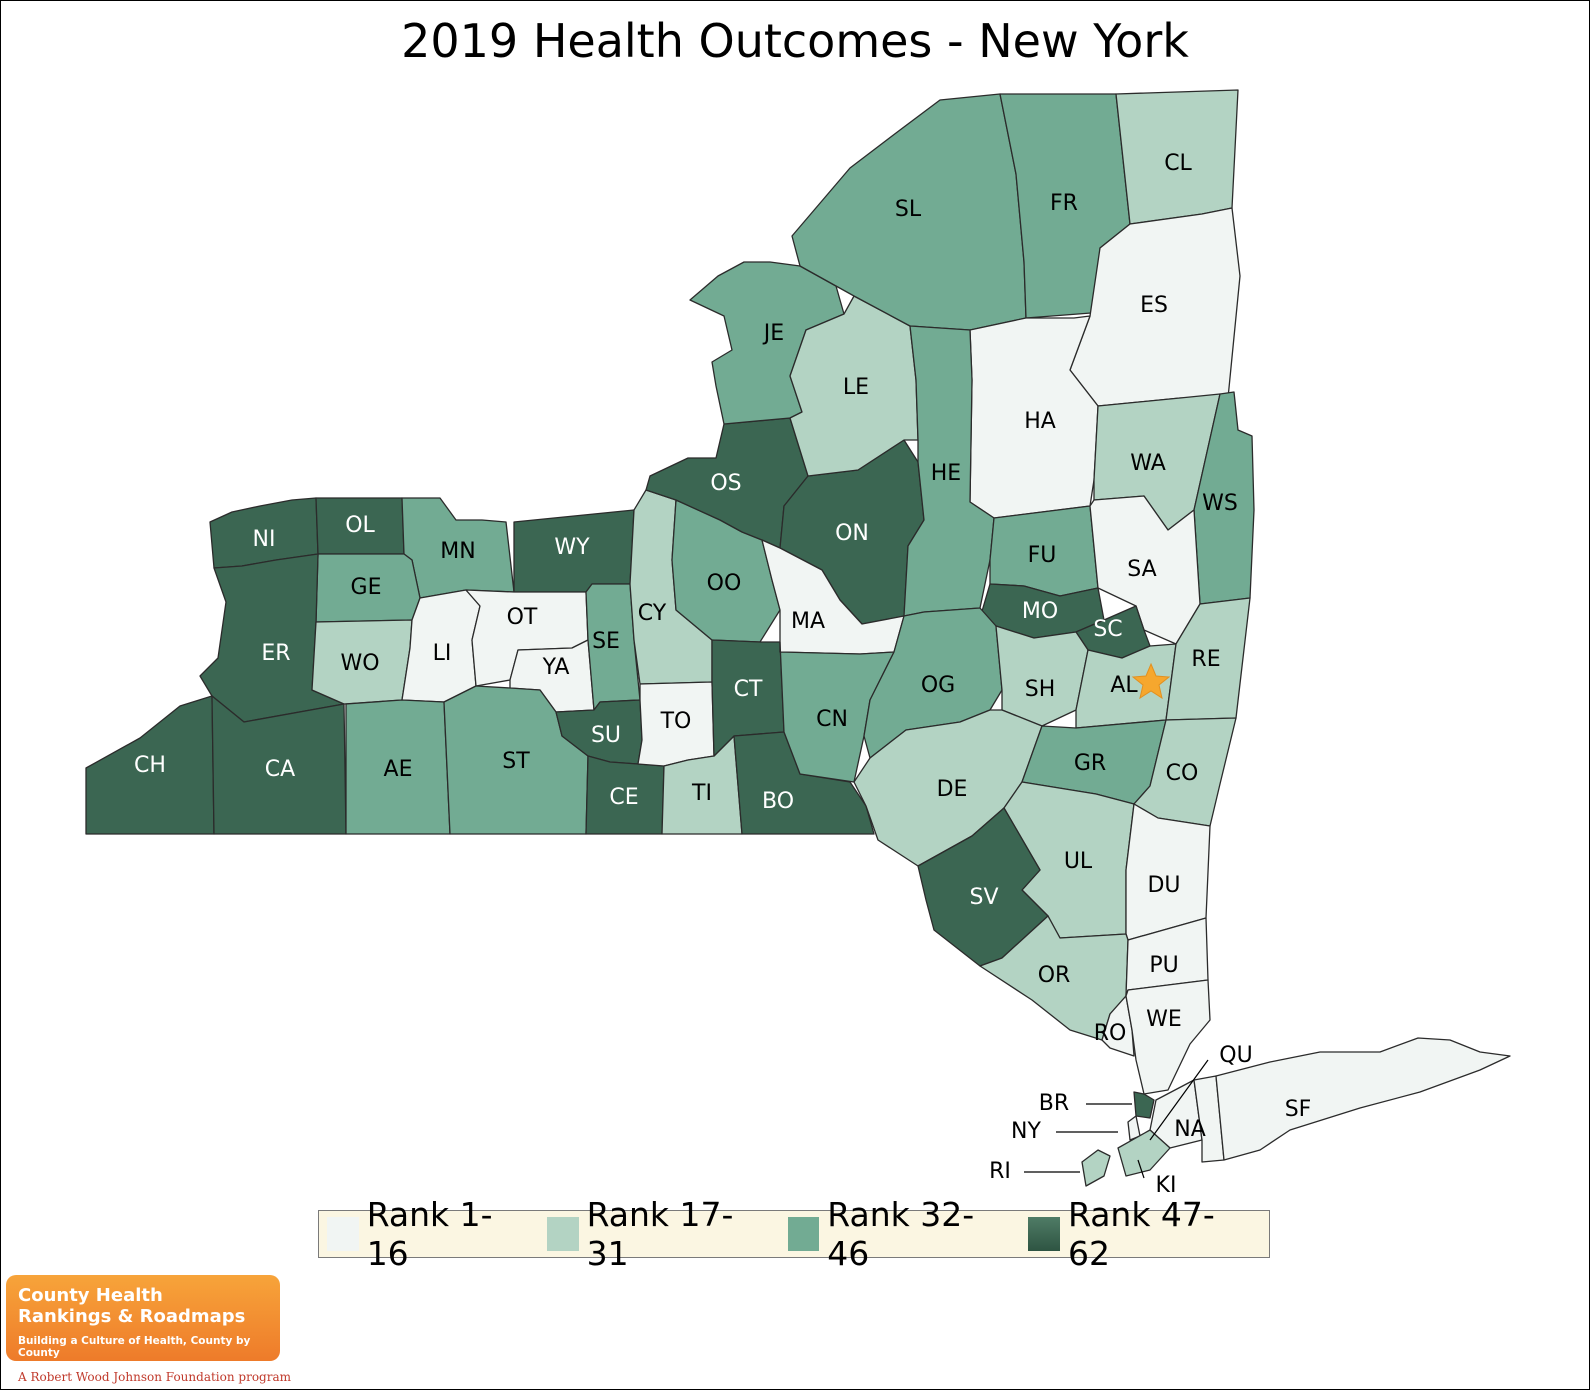  I want to click on county-label-ri: RI, so click(1000, 1171).